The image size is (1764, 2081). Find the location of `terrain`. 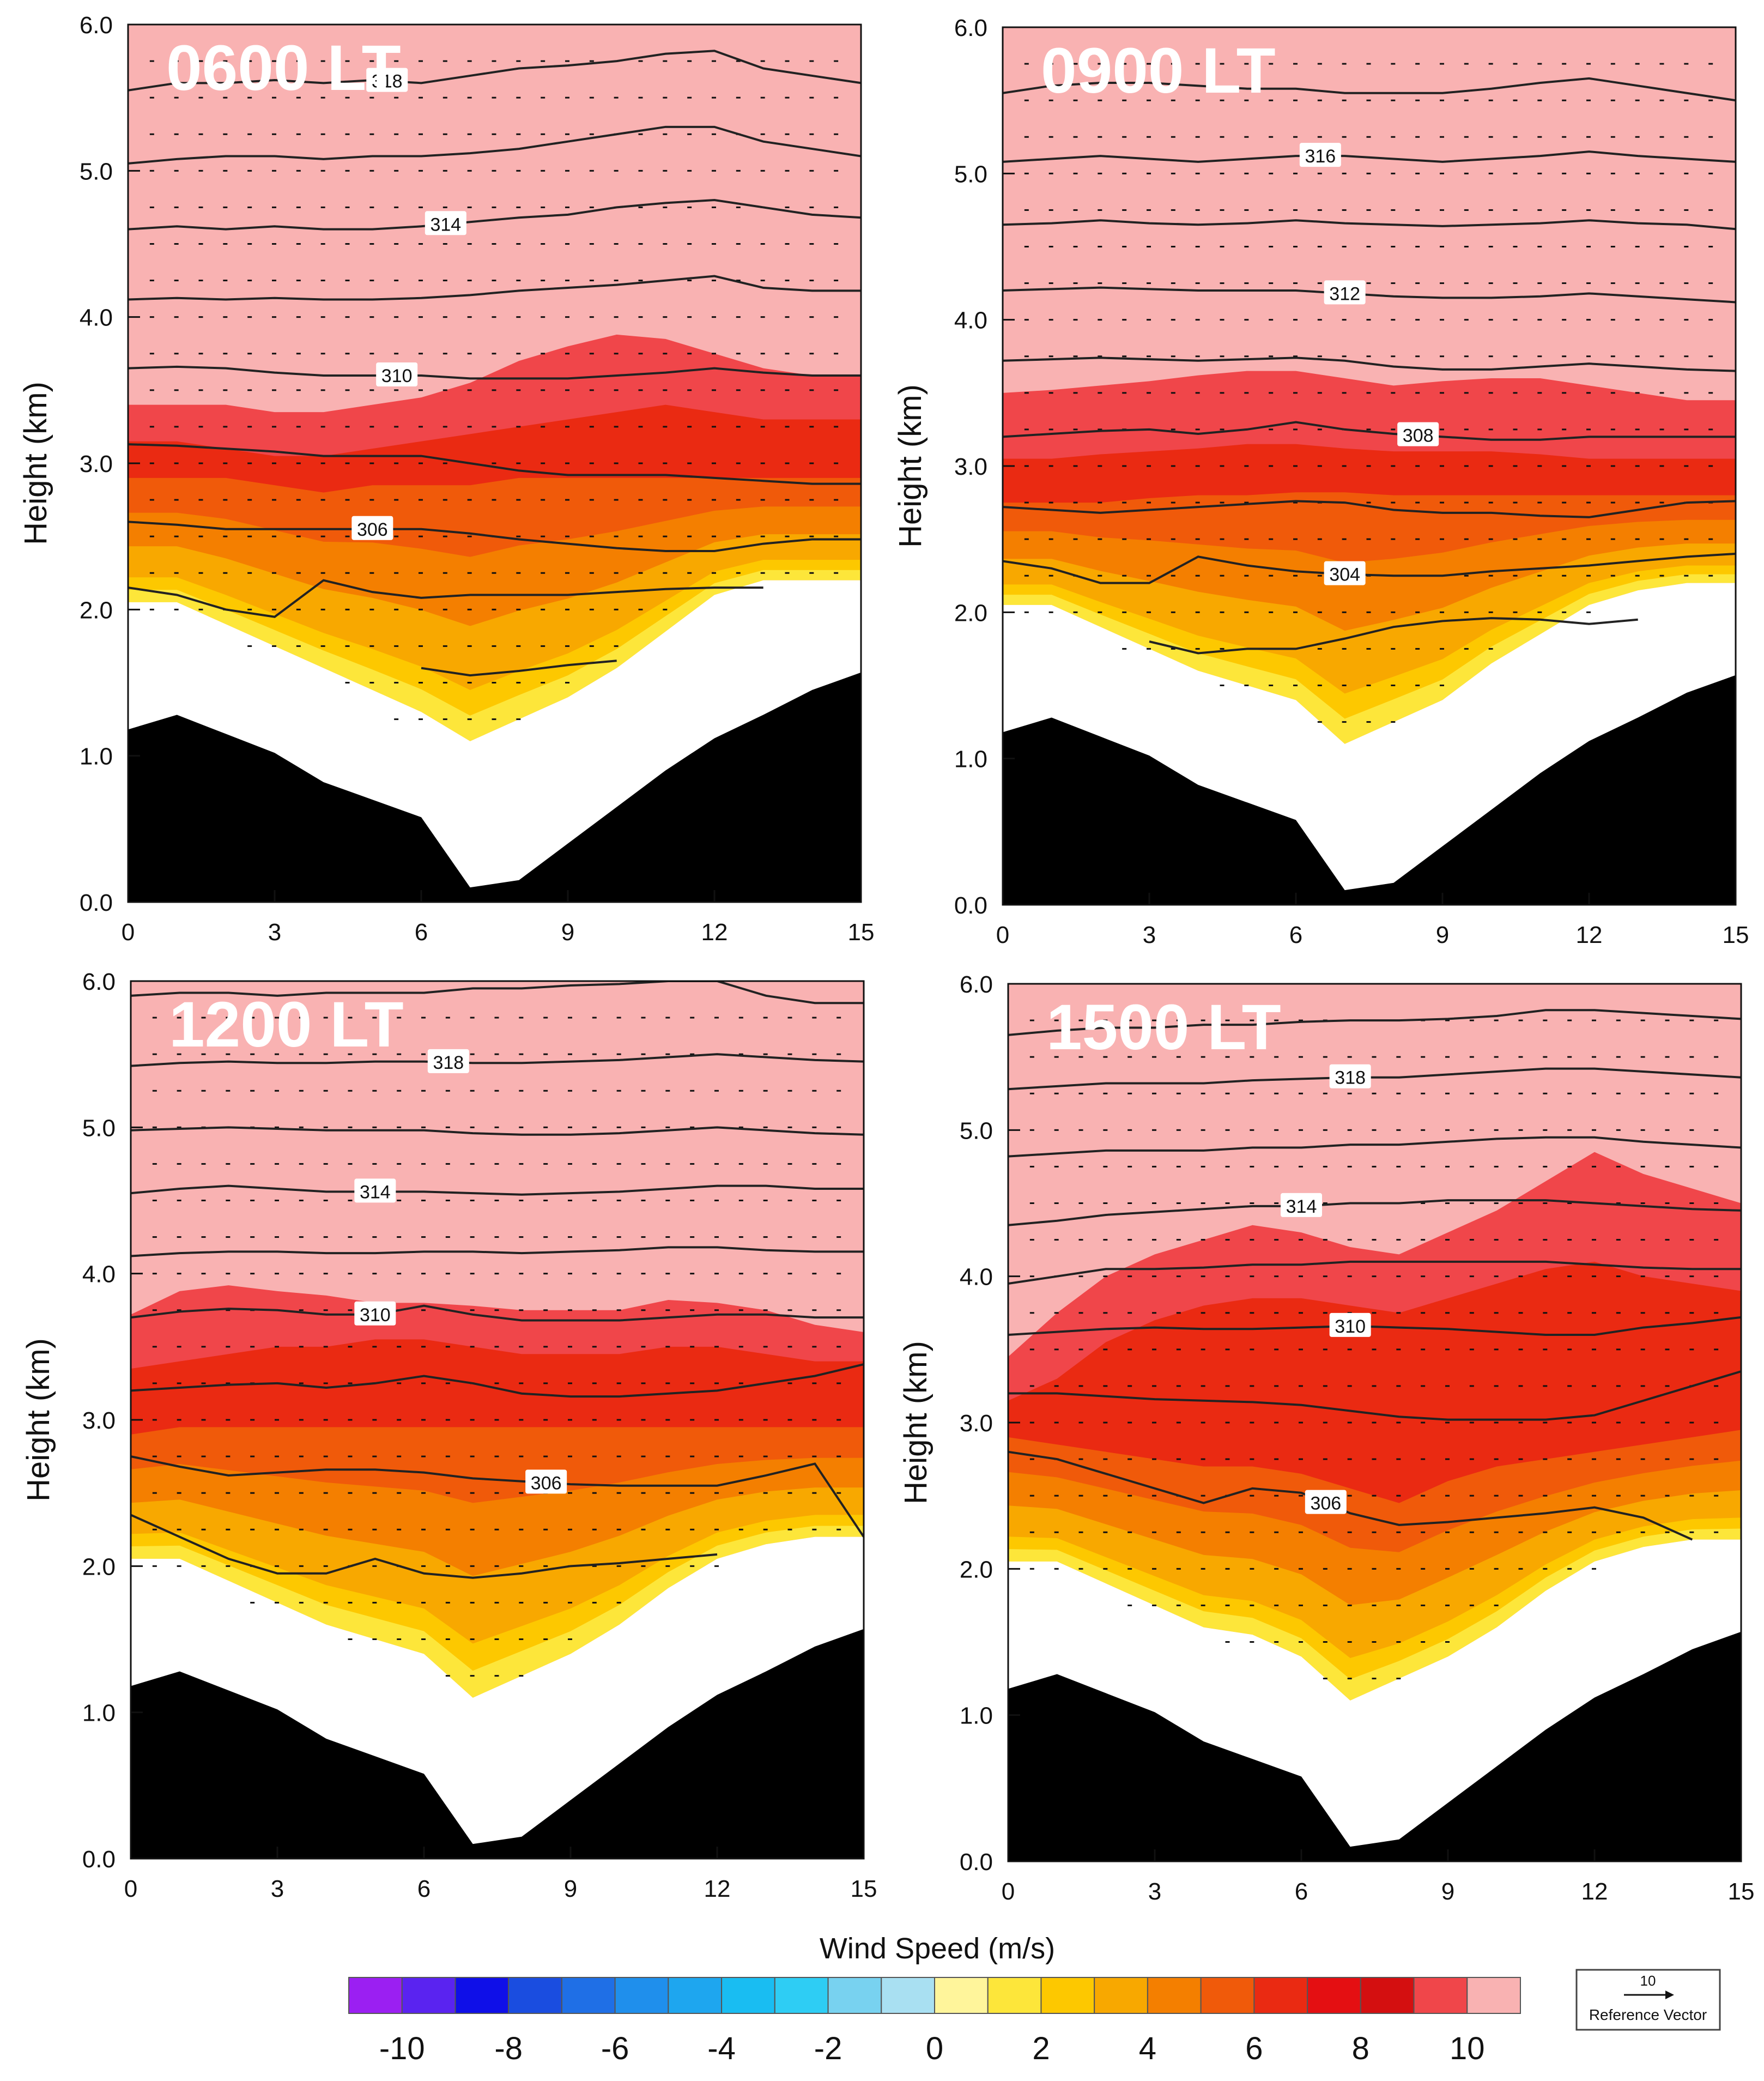

terrain is located at coordinates (1375, 1746).